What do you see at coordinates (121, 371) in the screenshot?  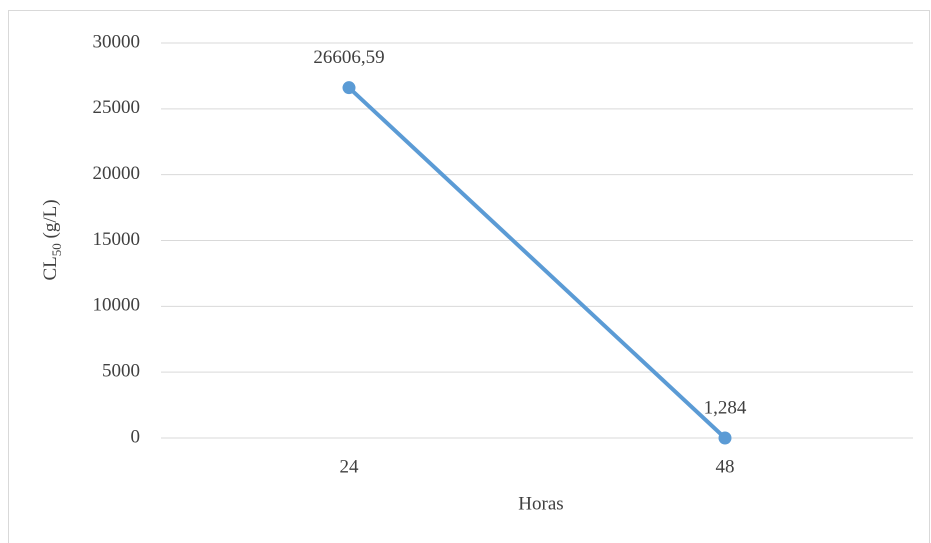 I see `y-tick-label: 5000` at bounding box center [121, 371].